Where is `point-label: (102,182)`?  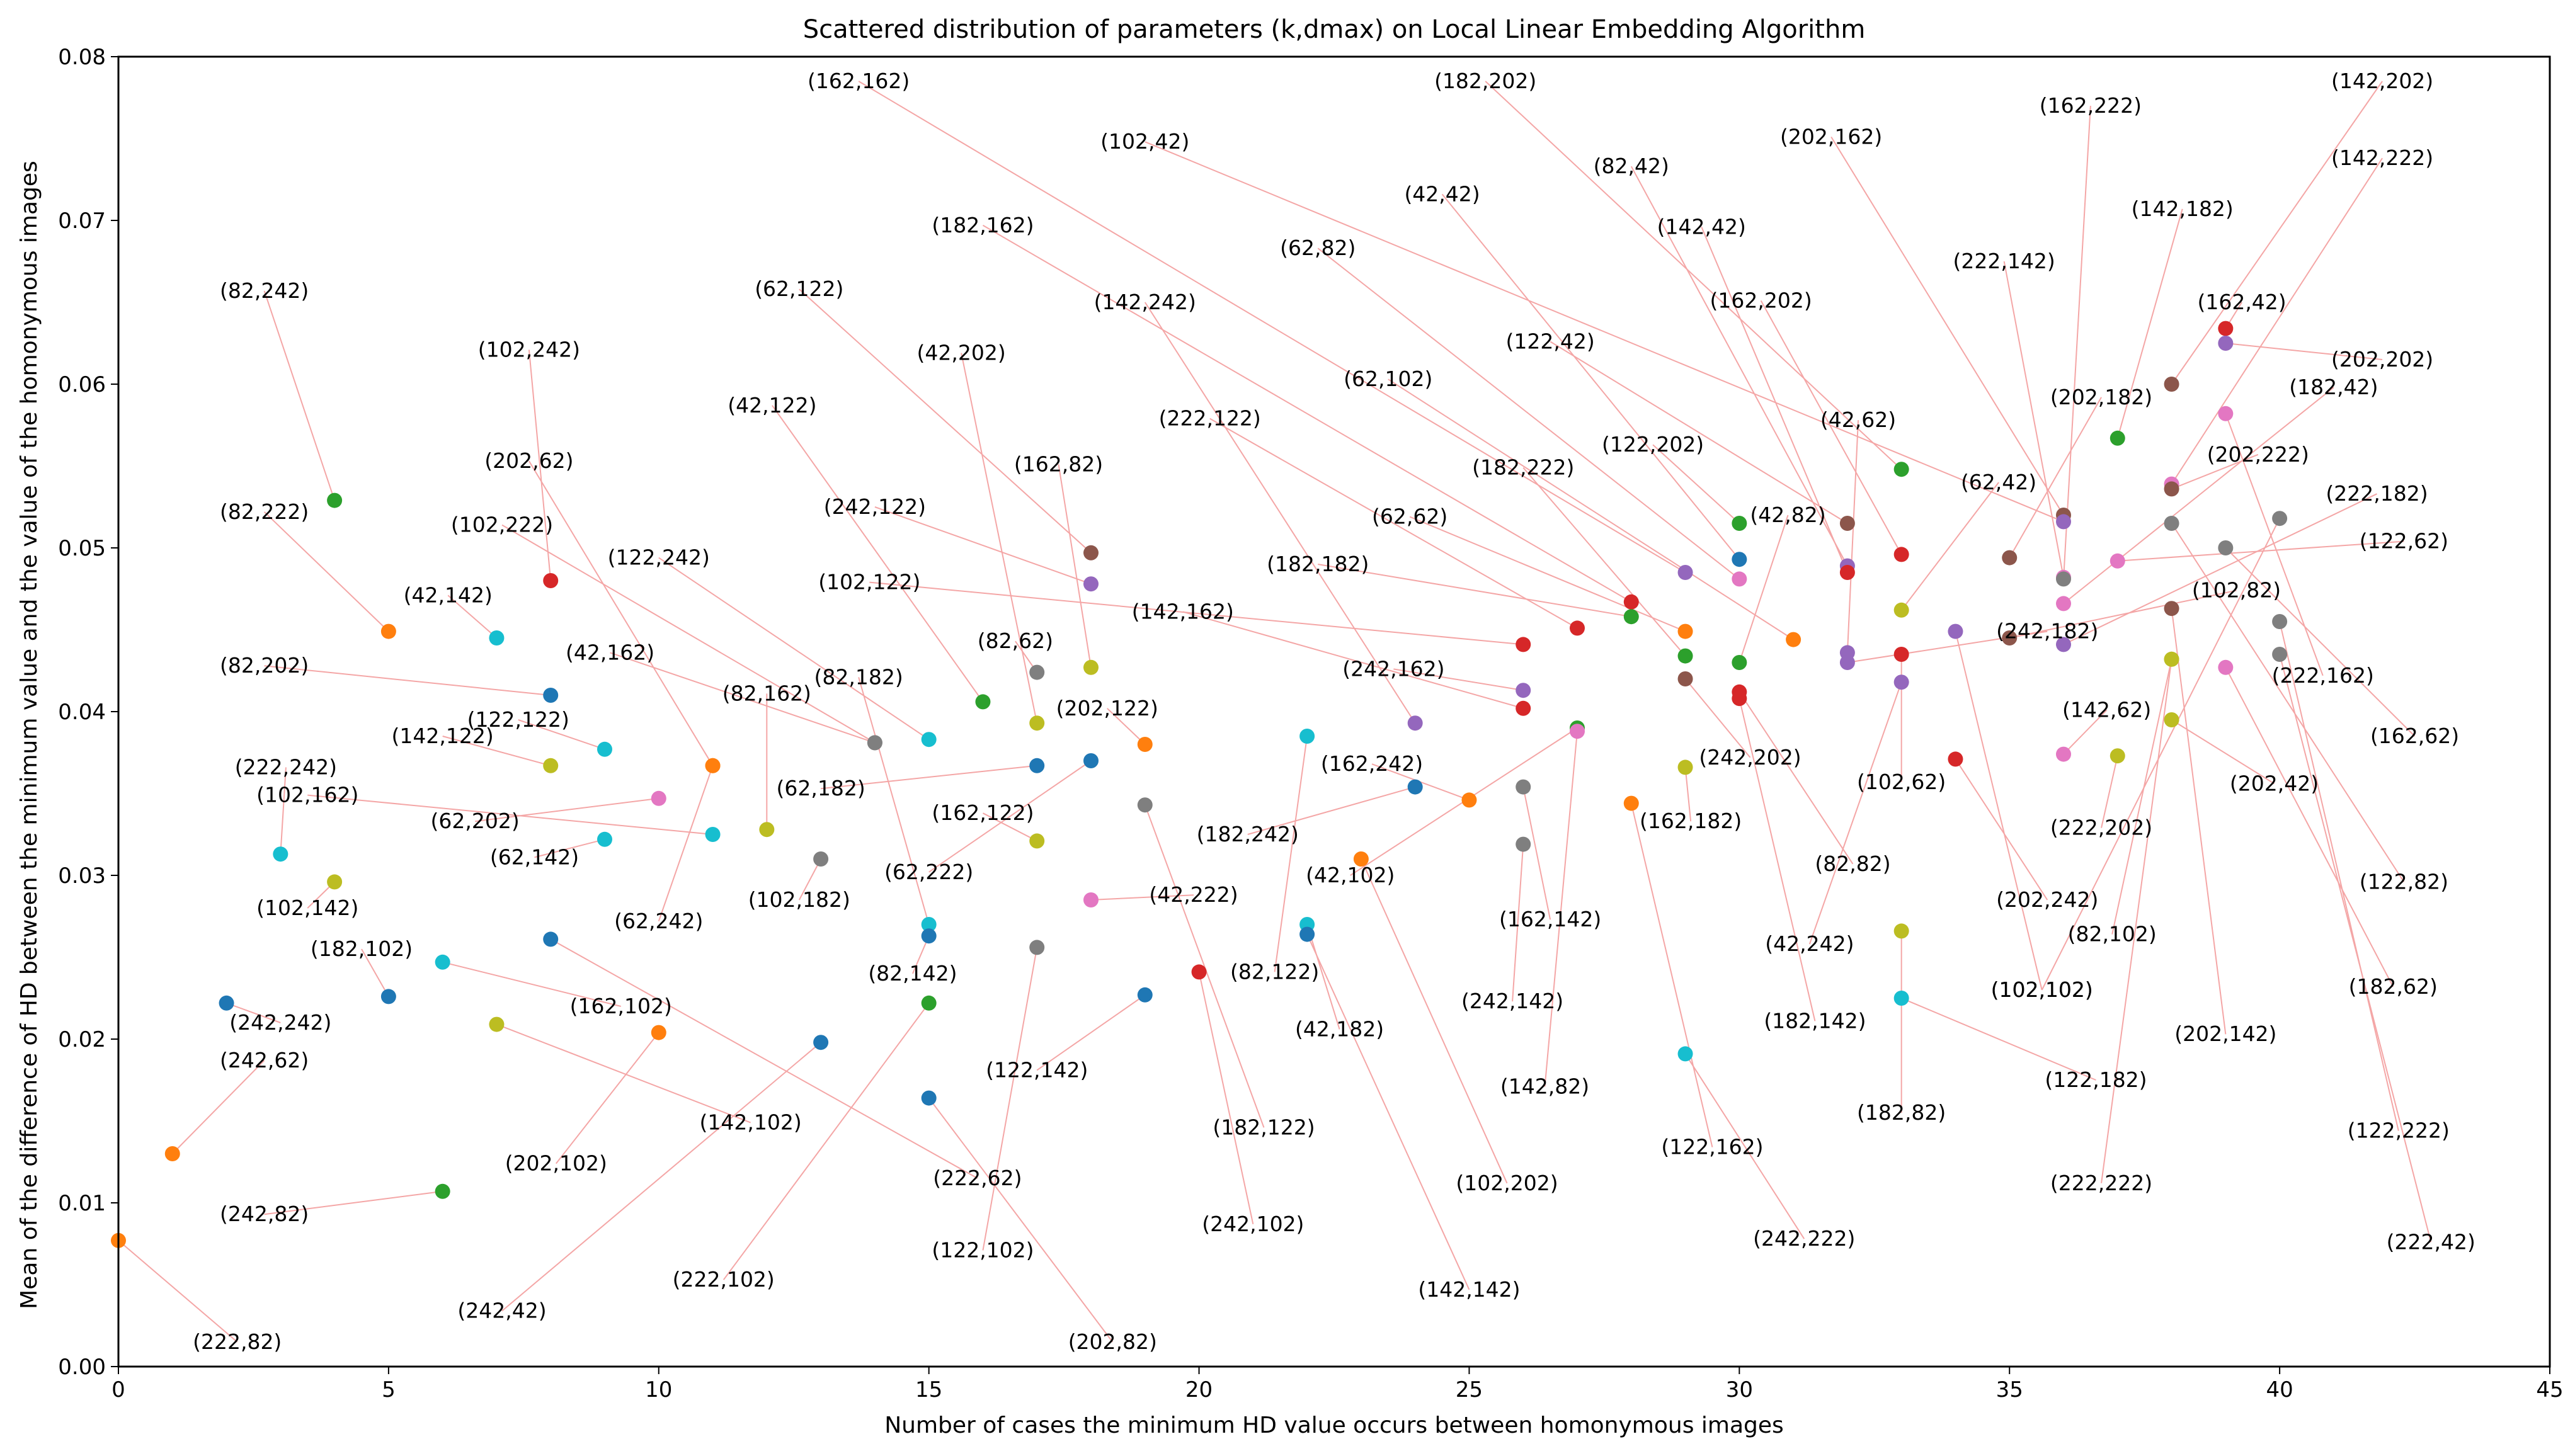 point-label: (102,182) is located at coordinates (799, 899).